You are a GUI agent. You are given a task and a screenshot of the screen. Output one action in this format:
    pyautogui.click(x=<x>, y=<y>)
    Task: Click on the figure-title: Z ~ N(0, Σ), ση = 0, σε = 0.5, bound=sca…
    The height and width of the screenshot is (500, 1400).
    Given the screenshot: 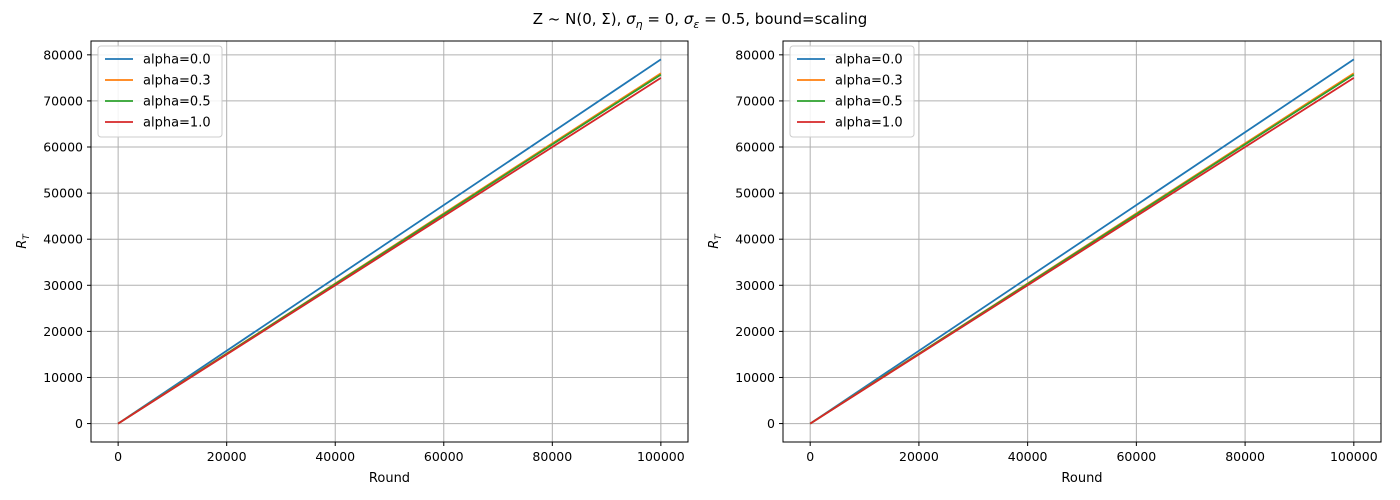 What is the action you would take?
    pyautogui.click(x=700, y=20)
    